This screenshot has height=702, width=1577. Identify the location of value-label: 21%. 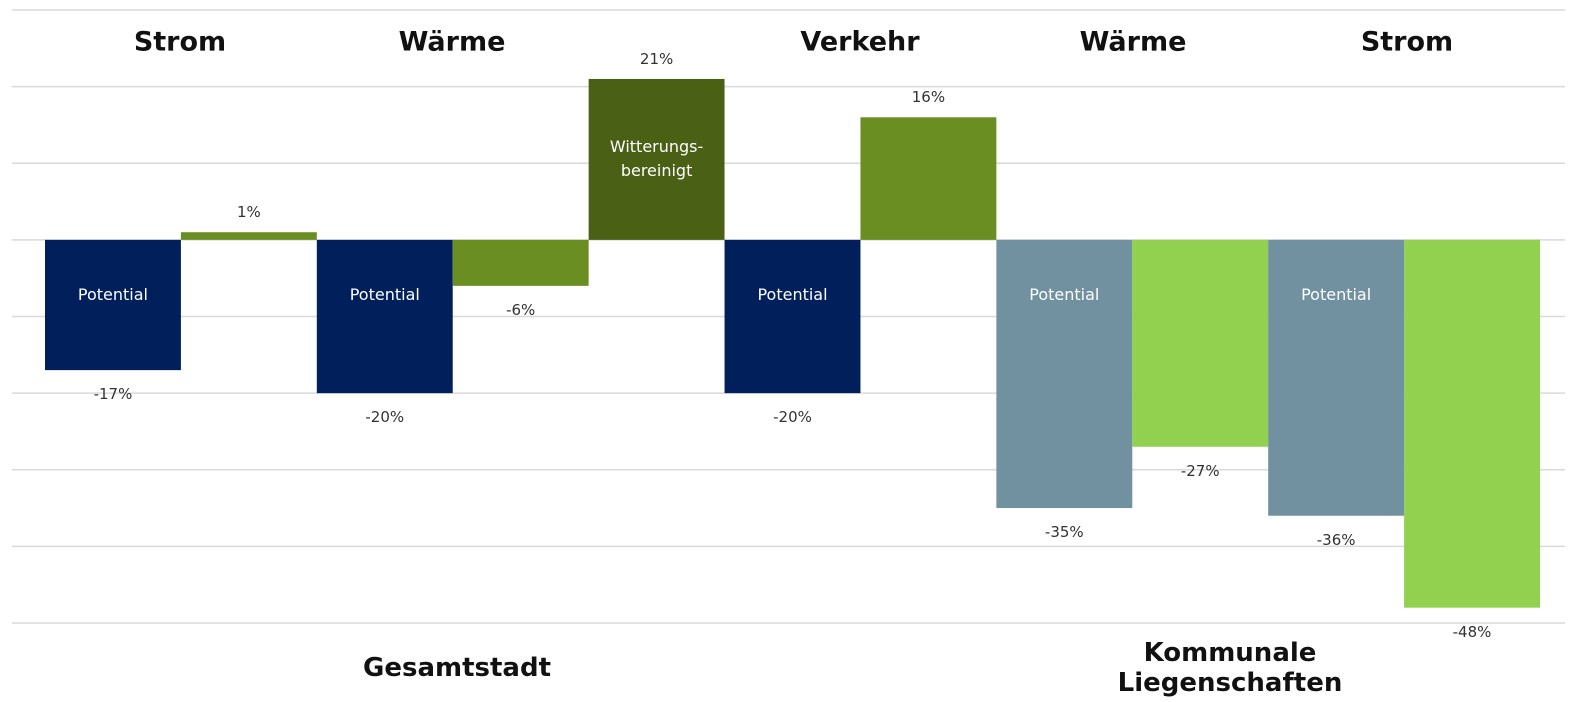
(656, 58).